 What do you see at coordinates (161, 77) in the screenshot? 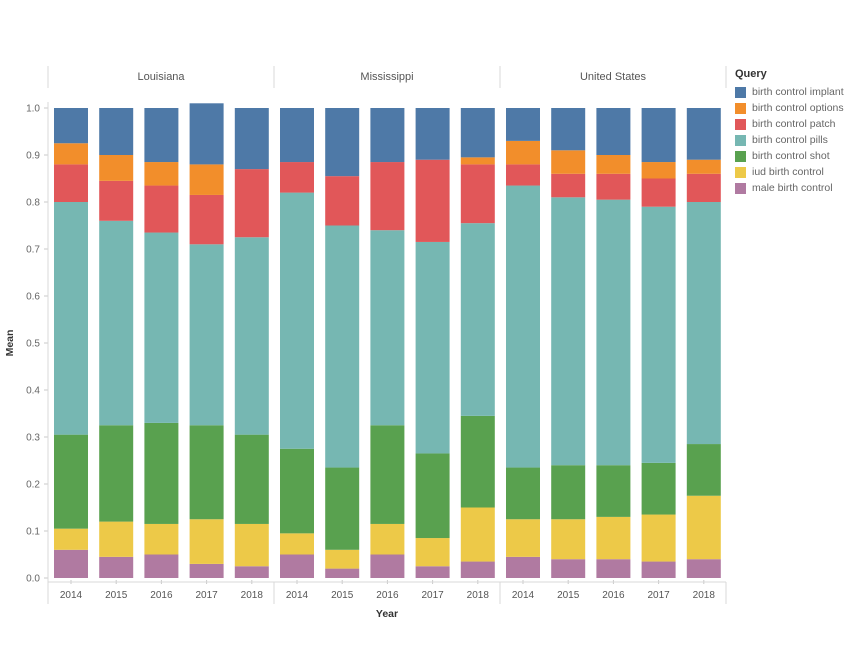
I see `panel-title: Louisiana` at bounding box center [161, 77].